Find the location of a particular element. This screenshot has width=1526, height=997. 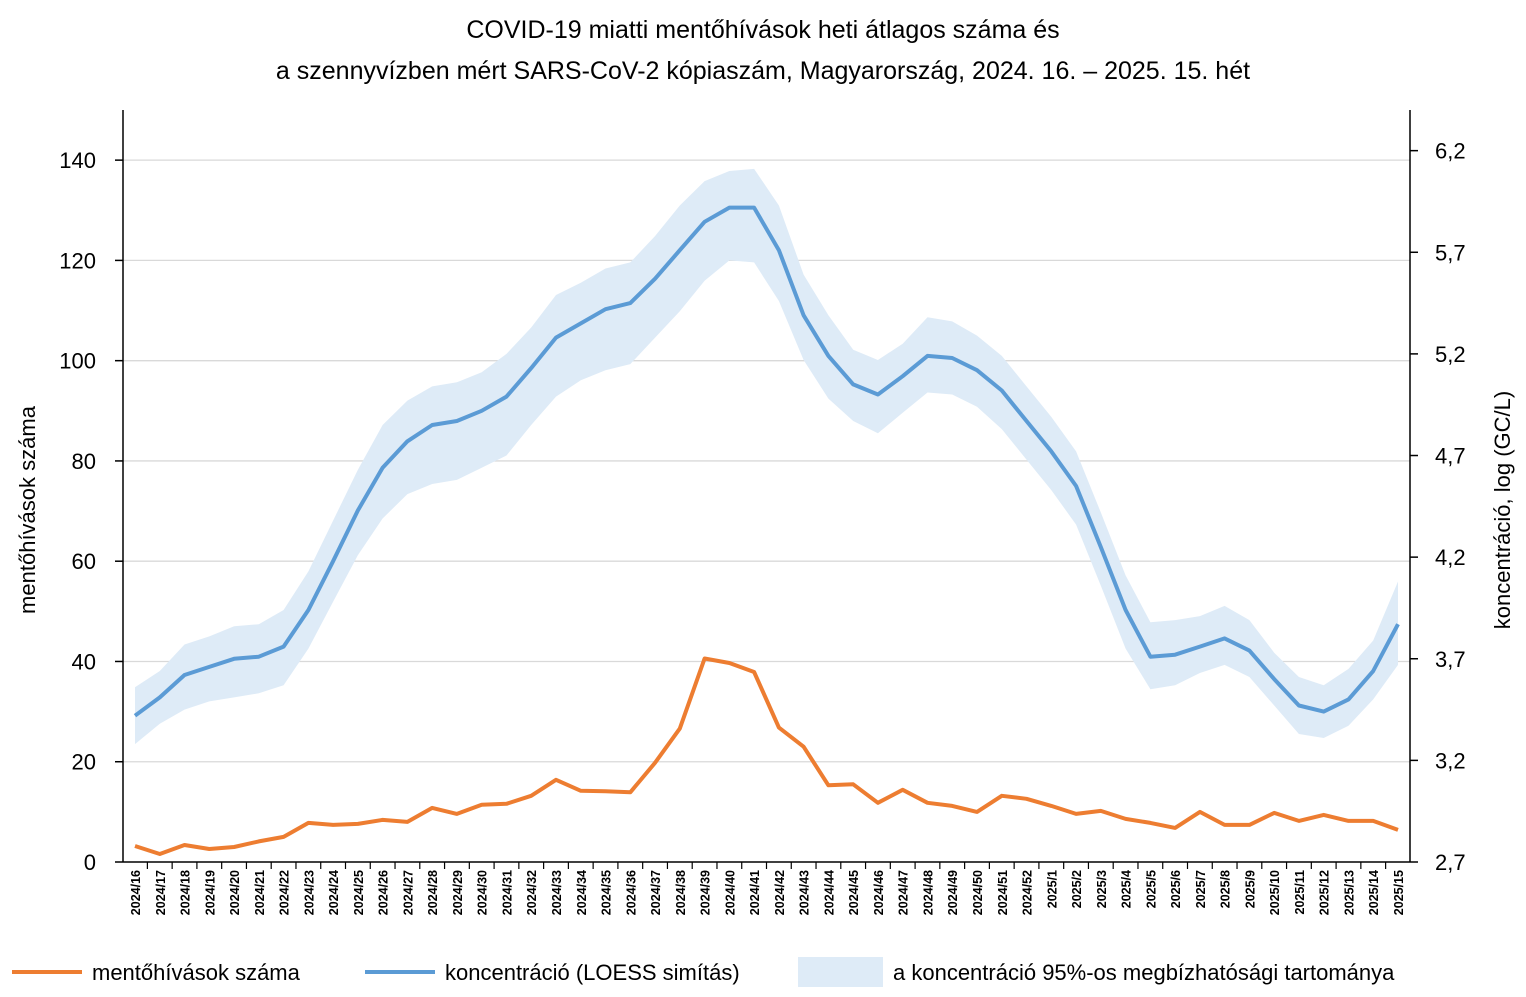

x-tick-label: 2024/27 is located at coordinates (408, 892).